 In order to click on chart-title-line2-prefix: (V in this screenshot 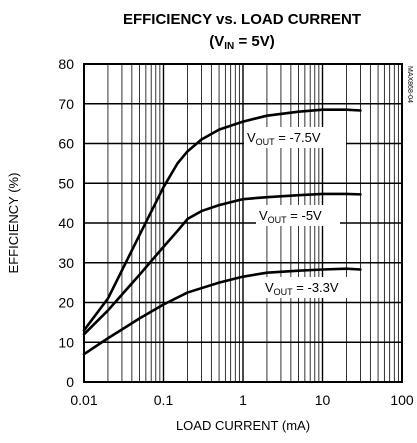, I will do `click(216, 41)`.